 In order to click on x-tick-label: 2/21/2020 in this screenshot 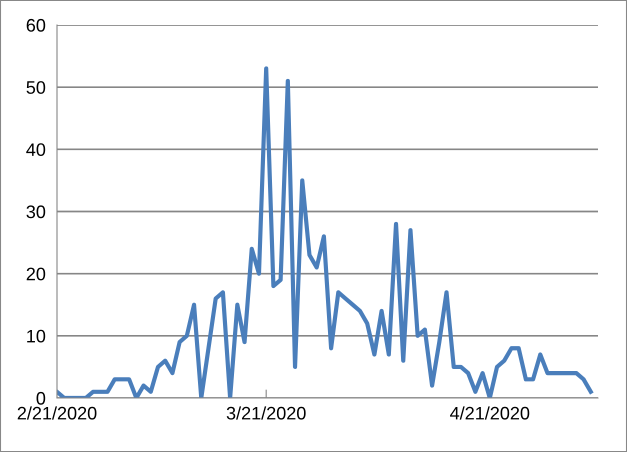, I will do `click(57, 413)`.